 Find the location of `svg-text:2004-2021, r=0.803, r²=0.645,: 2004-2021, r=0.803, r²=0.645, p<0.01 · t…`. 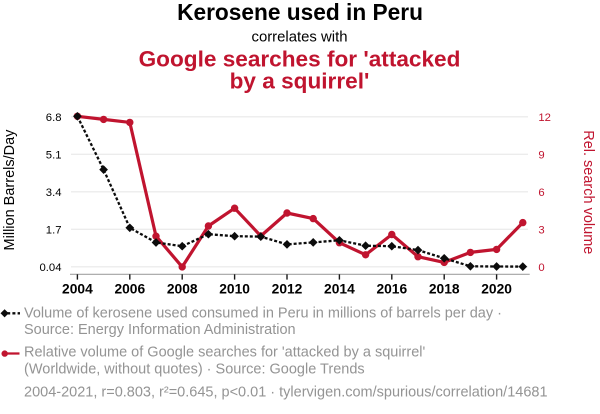

svg-text:2004-2021, r=0.803, r²=0.645,: 2004-2021, r=0.803, r²=0.645, p<0.01 · t… is located at coordinates (286, 393).